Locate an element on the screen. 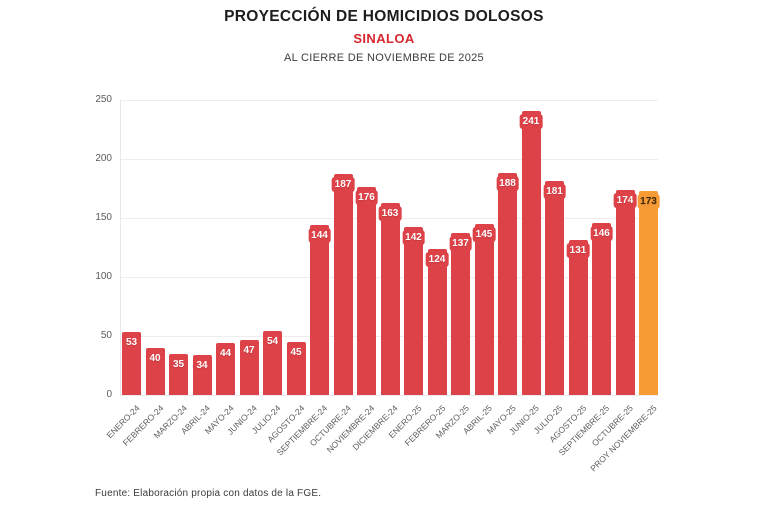  bar-value-label: 181 is located at coordinates (554, 192).